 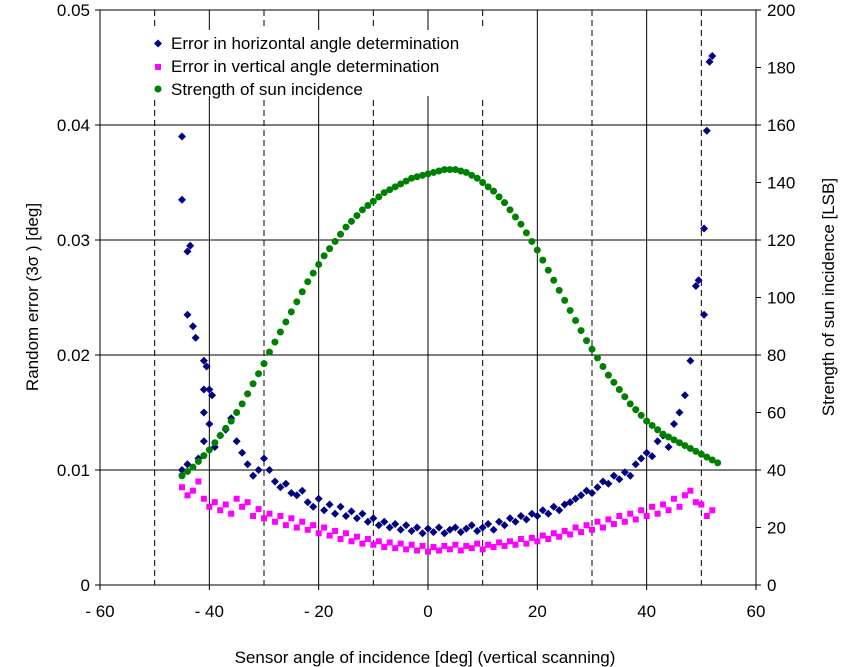 What do you see at coordinates (776, 413) in the screenshot?
I see `y2-tick-label-3: 60` at bounding box center [776, 413].